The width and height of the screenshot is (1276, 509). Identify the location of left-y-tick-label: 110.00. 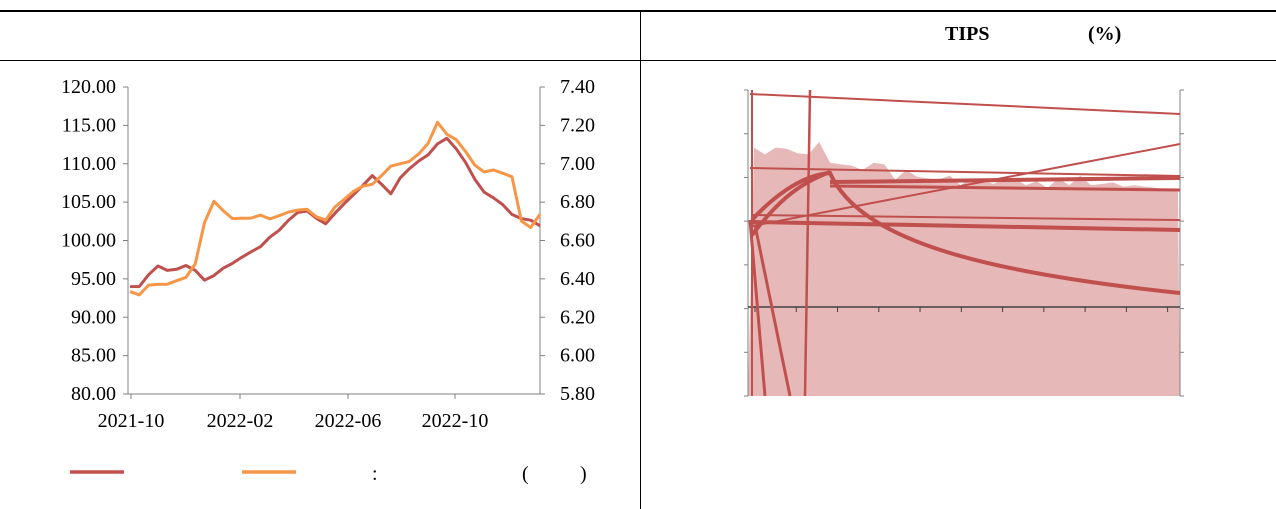
(89, 164).